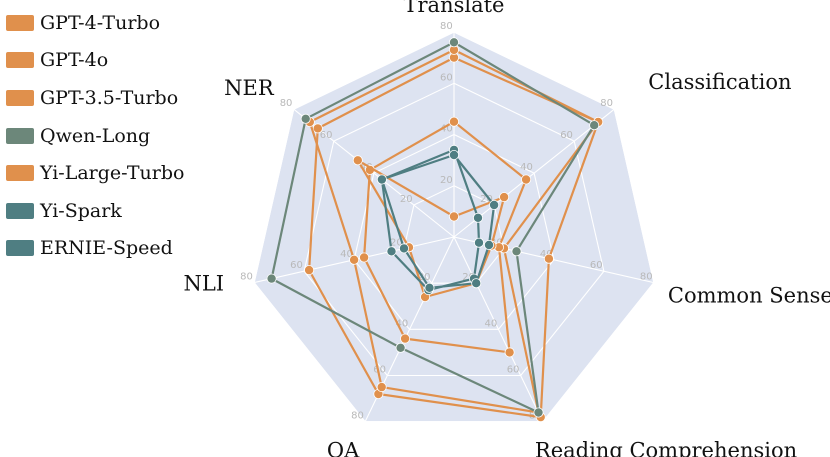  I want to click on legend-item: GPT-4-Turbo, so click(95, 23).